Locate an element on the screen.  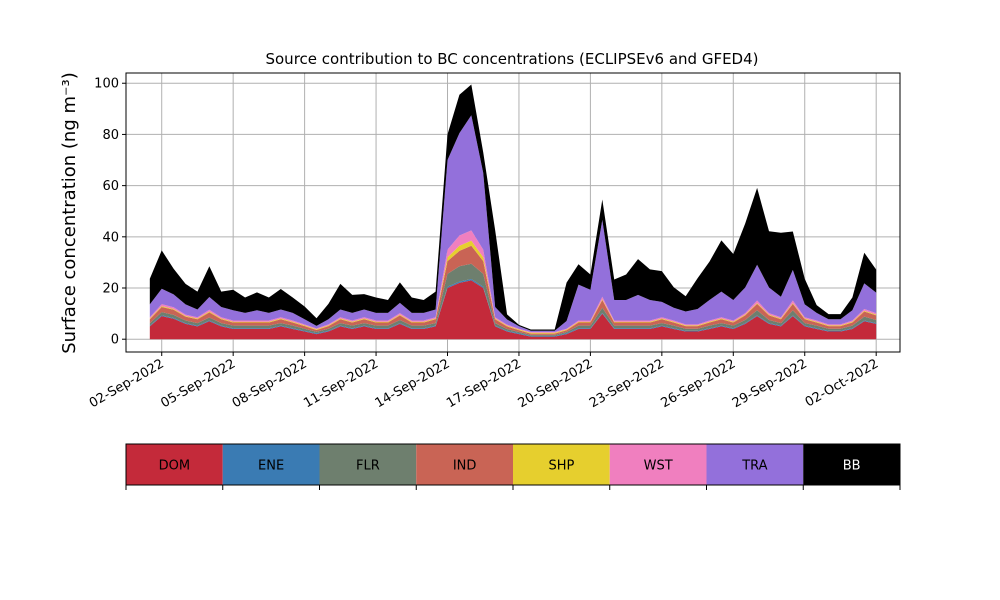
legend-label-tra: TRA is located at coordinates (754, 466).